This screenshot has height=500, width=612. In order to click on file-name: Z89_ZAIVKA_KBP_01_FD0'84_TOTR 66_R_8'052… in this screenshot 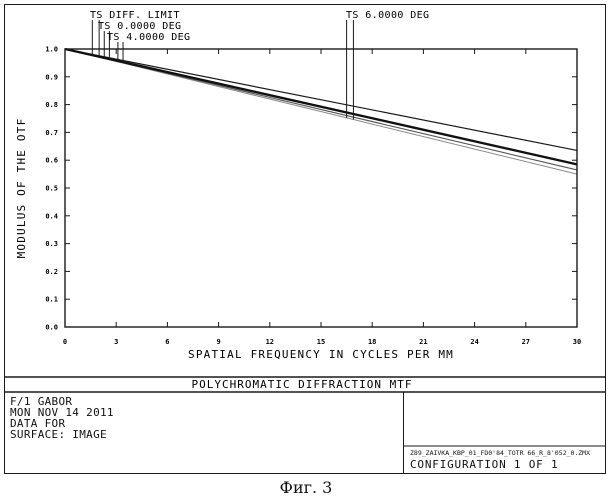, I will do `click(500, 453)`.